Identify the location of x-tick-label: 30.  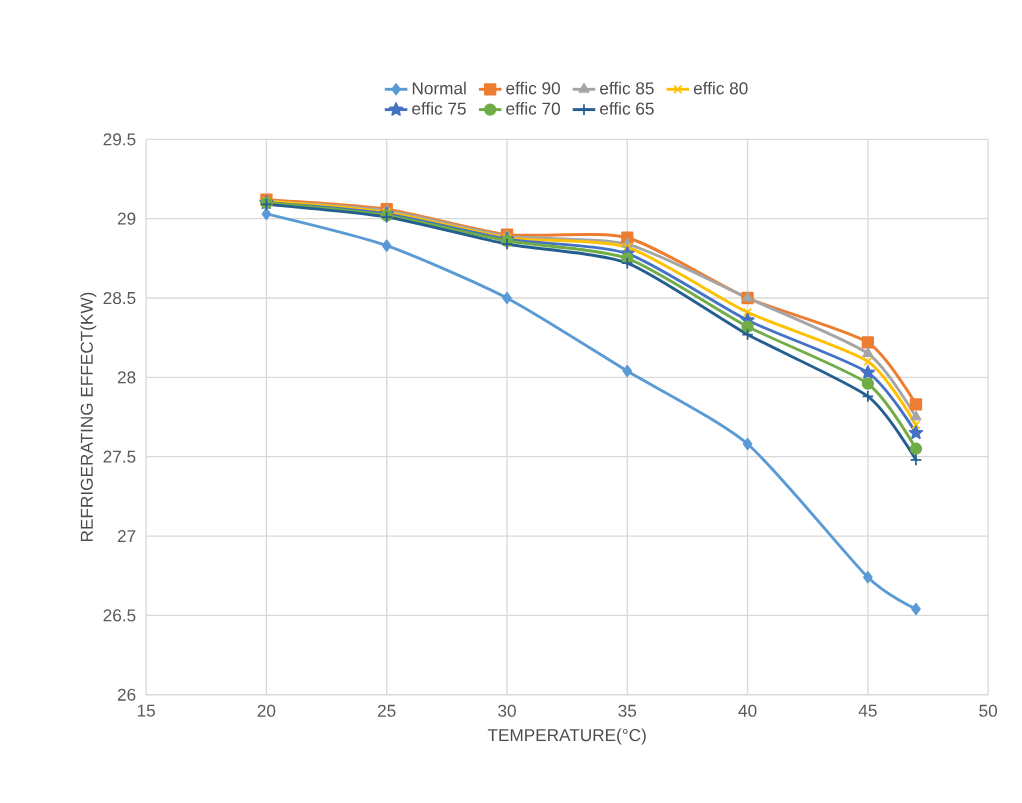
(507, 710).